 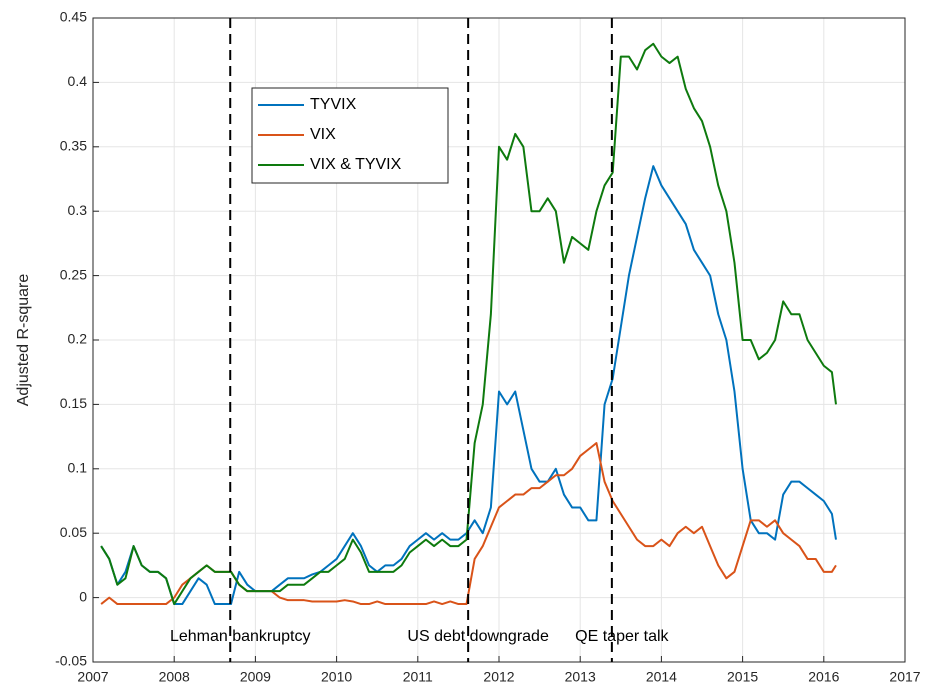 What do you see at coordinates (478, 636) in the screenshot?
I see `event-label: US debt downgrade` at bounding box center [478, 636].